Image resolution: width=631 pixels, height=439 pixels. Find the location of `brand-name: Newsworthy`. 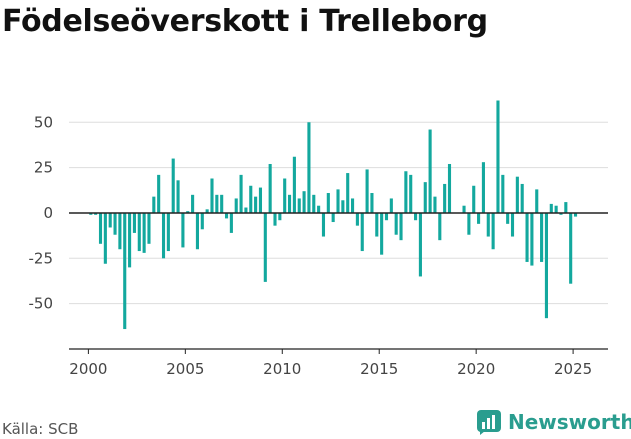

brand-name: Newsworthy is located at coordinates (569, 422).